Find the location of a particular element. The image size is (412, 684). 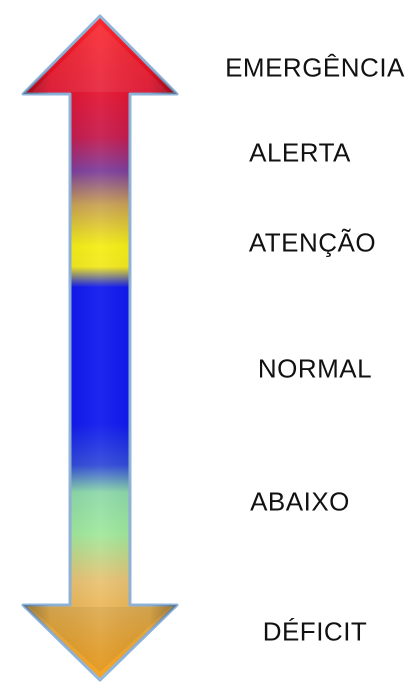

level-label-atencao: ATENÇÃO is located at coordinates (312, 242).